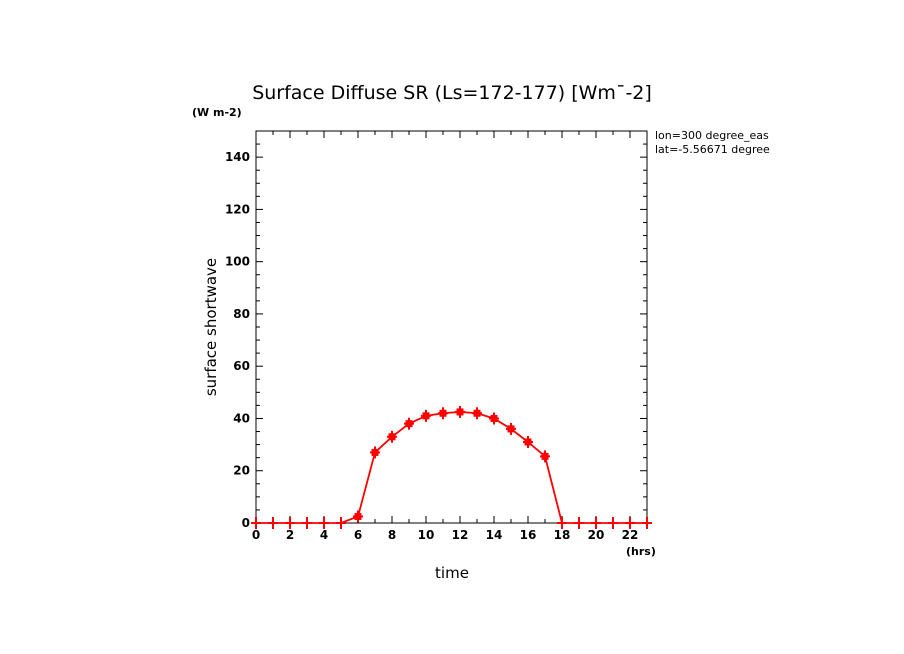  Describe the element at coordinates (241, 471) in the screenshot. I see `y-tick-label: 20` at that location.